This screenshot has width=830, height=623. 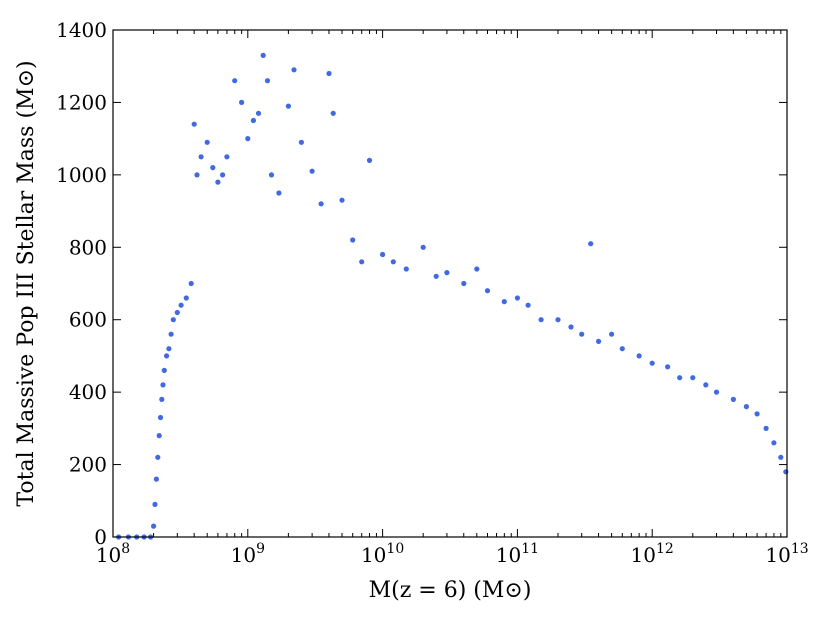 I want to click on y-tick-label: 1400, so click(x=81, y=30).